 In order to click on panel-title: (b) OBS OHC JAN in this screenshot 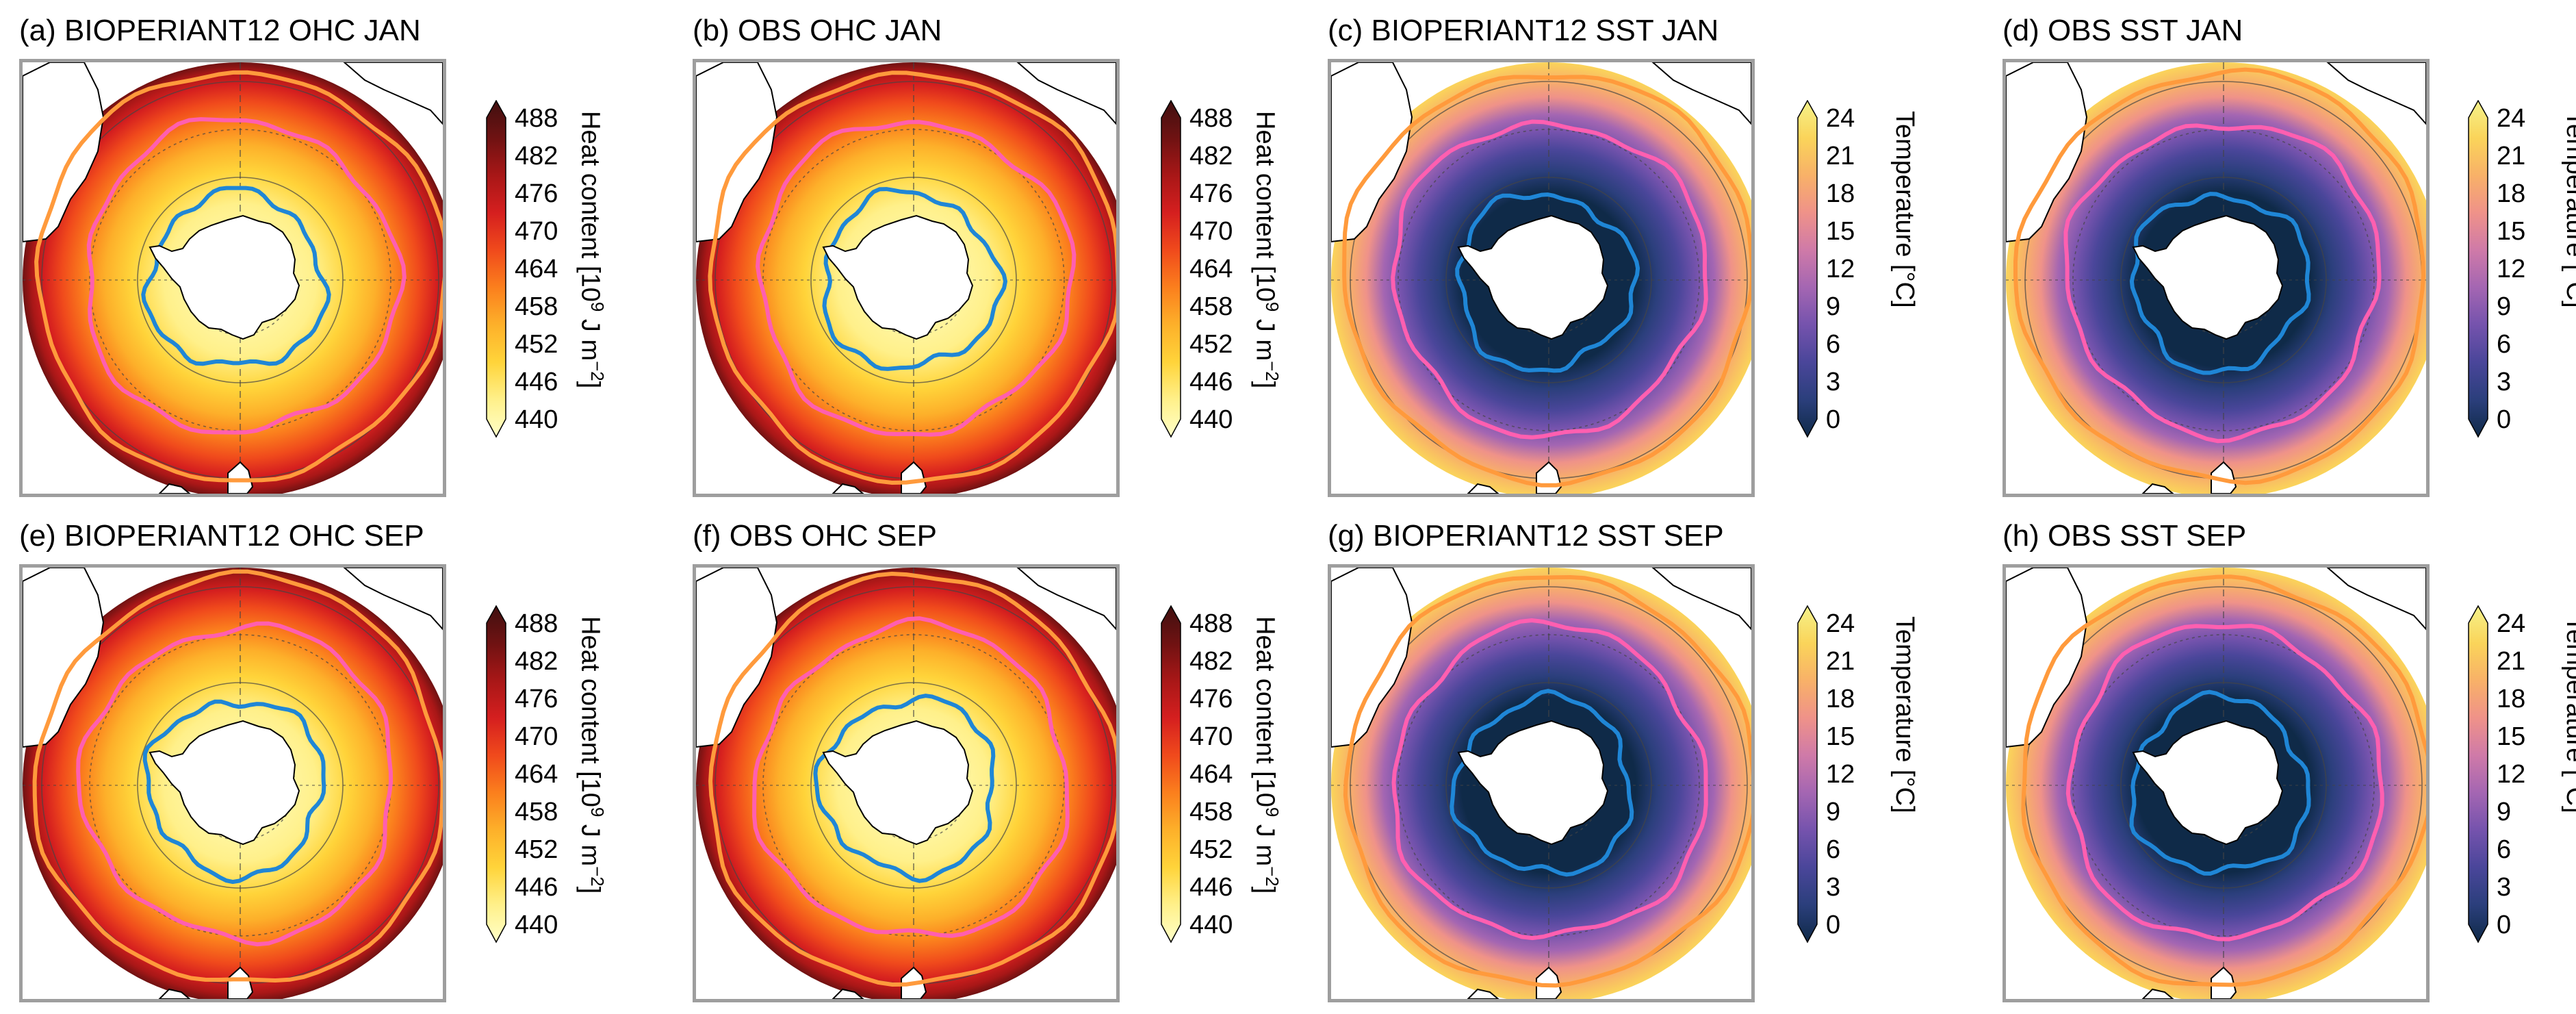, I will do `click(817, 30)`.